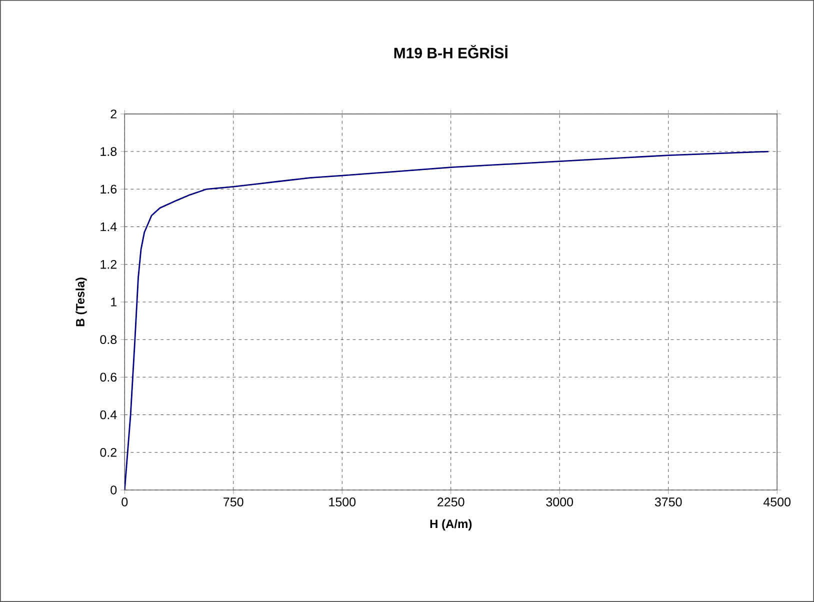 The image size is (814, 602). I want to click on y-tick-label: 1, so click(113, 302).